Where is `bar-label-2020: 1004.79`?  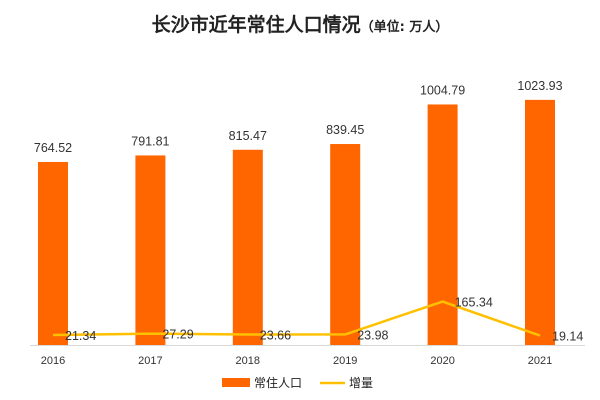
bar-label-2020: 1004.79 is located at coordinates (442, 90).